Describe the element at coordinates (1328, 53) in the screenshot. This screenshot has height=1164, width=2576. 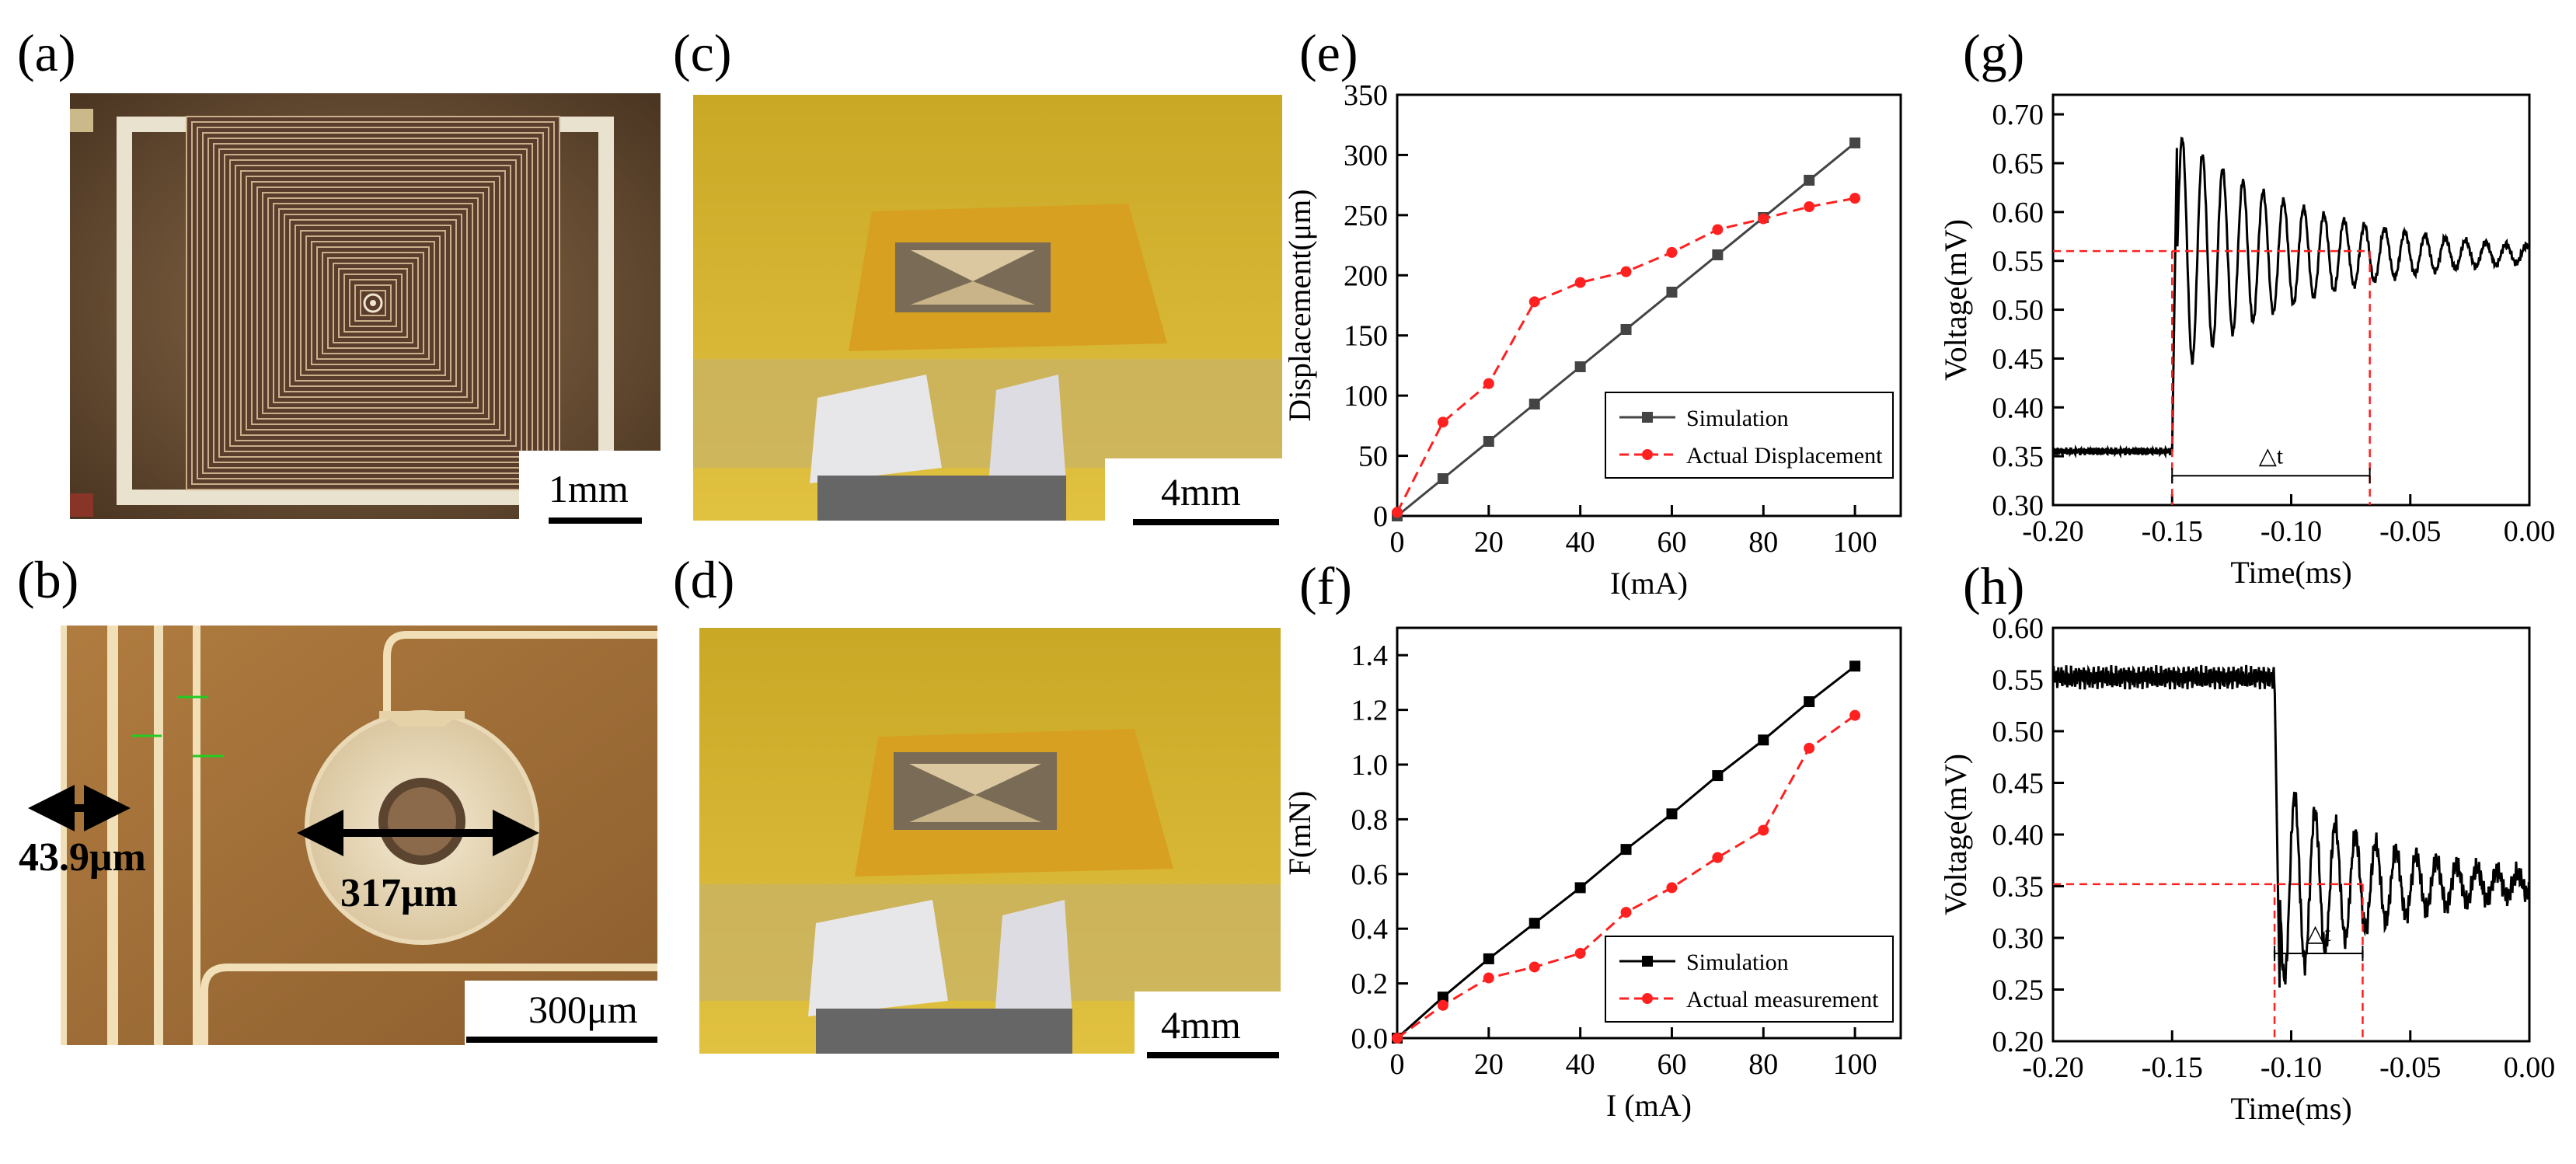
I see `panel-label-e: (e)` at that location.